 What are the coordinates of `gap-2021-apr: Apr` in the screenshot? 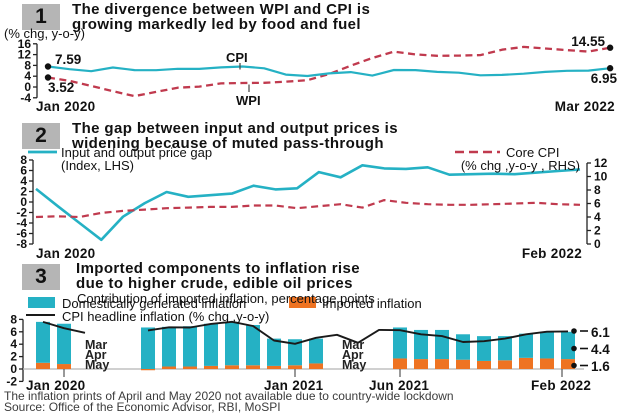 It's located at (353, 355).